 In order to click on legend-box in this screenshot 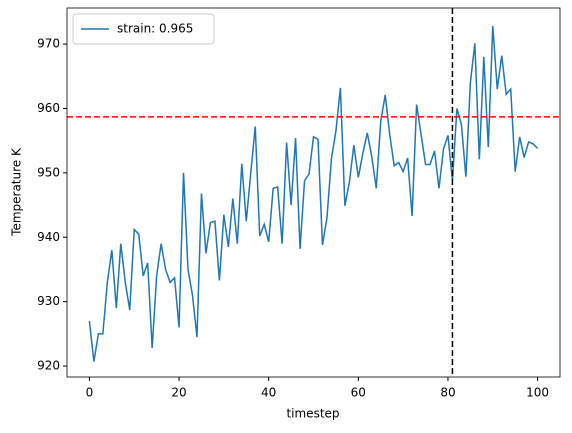, I will do `click(143, 29)`.